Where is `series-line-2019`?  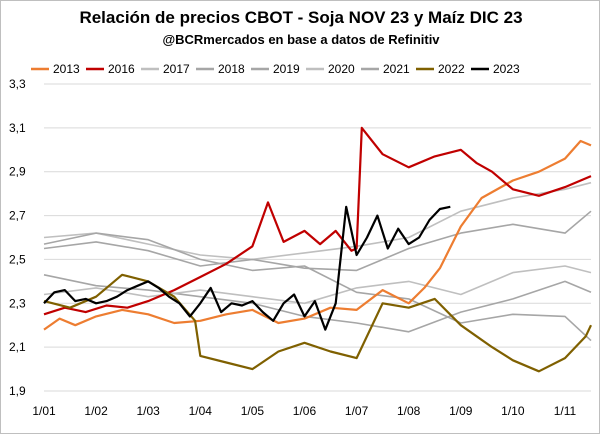
series-line-2019 is located at coordinates (317, 303).